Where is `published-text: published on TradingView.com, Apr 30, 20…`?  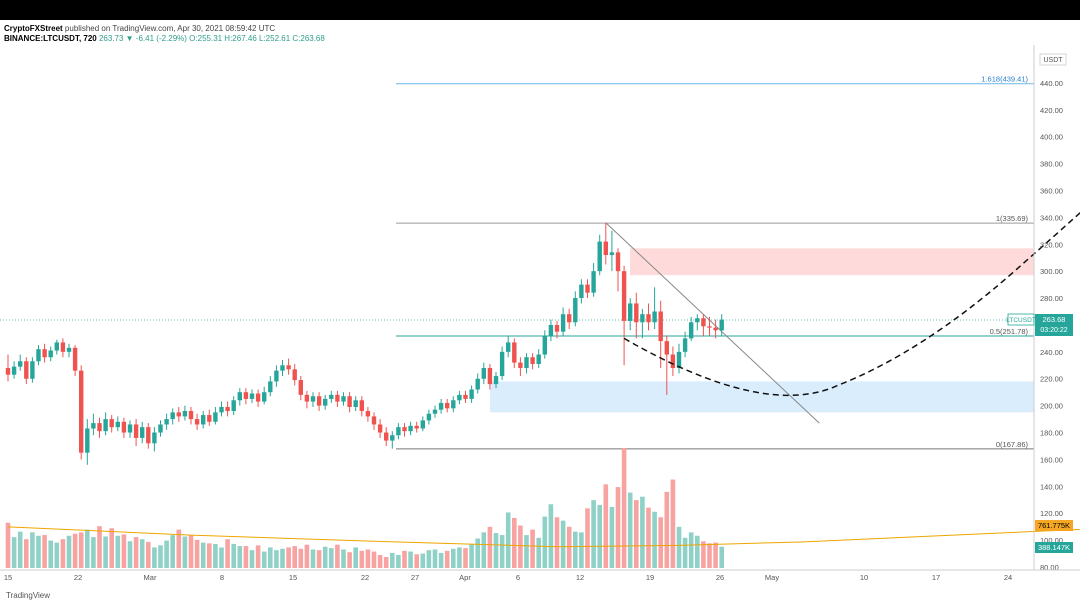 published-text: published on TradingView.com, Apr 30, 20… is located at coordinates (170, 28).